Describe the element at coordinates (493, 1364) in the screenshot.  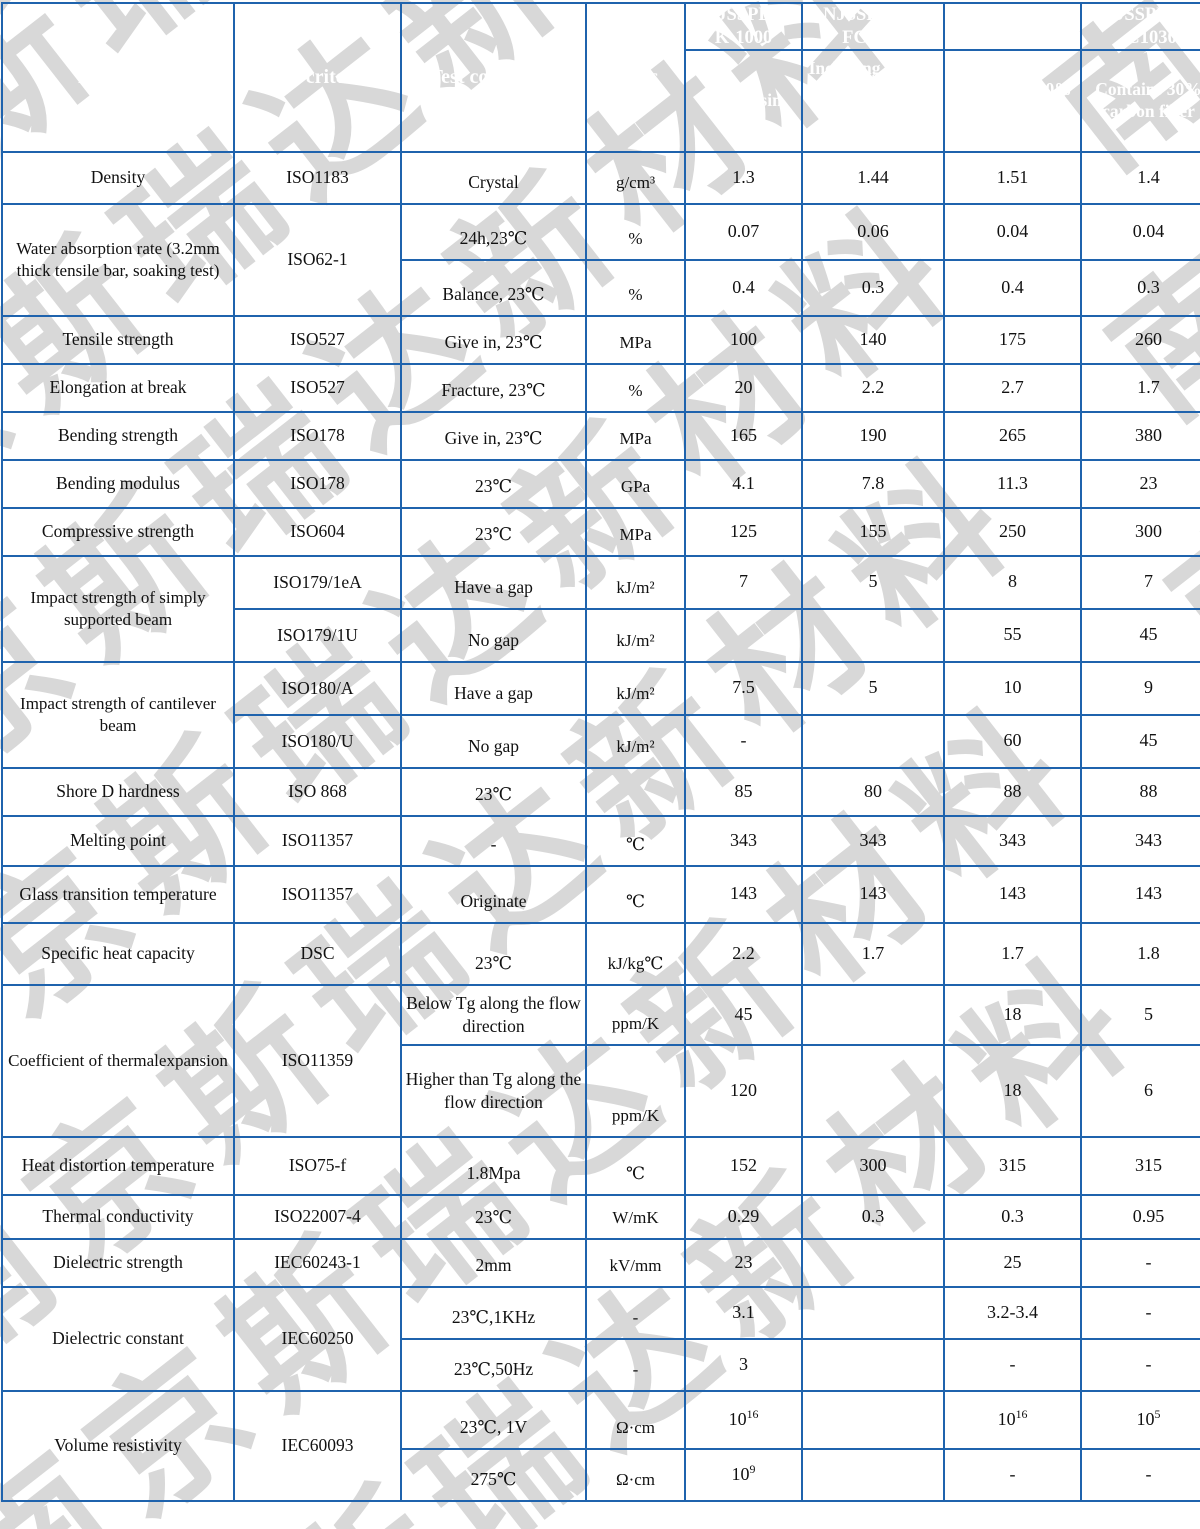
I see `cell-test-conditions: 23℃,50Hz` at that location.